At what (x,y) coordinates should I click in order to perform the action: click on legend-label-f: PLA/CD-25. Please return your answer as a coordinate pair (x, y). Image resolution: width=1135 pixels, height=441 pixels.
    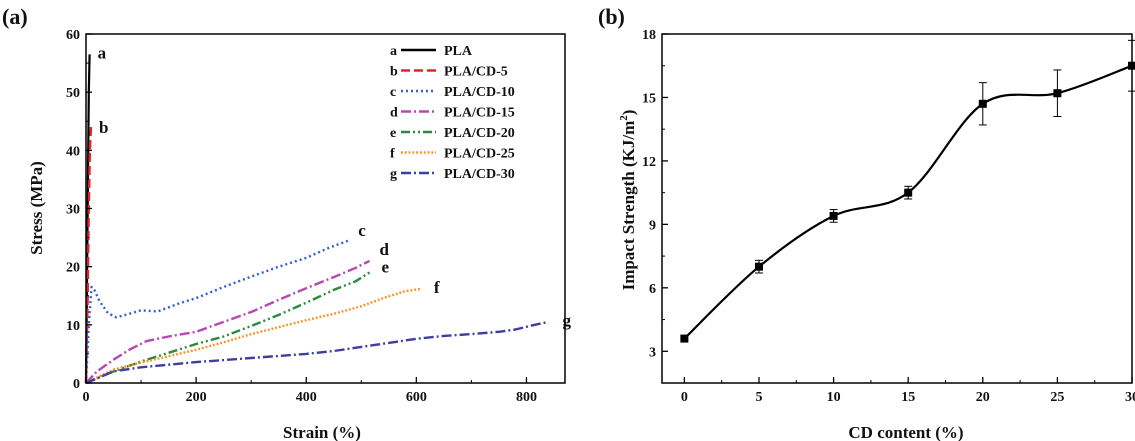
    Looking at the image, I should click on (479, 154).